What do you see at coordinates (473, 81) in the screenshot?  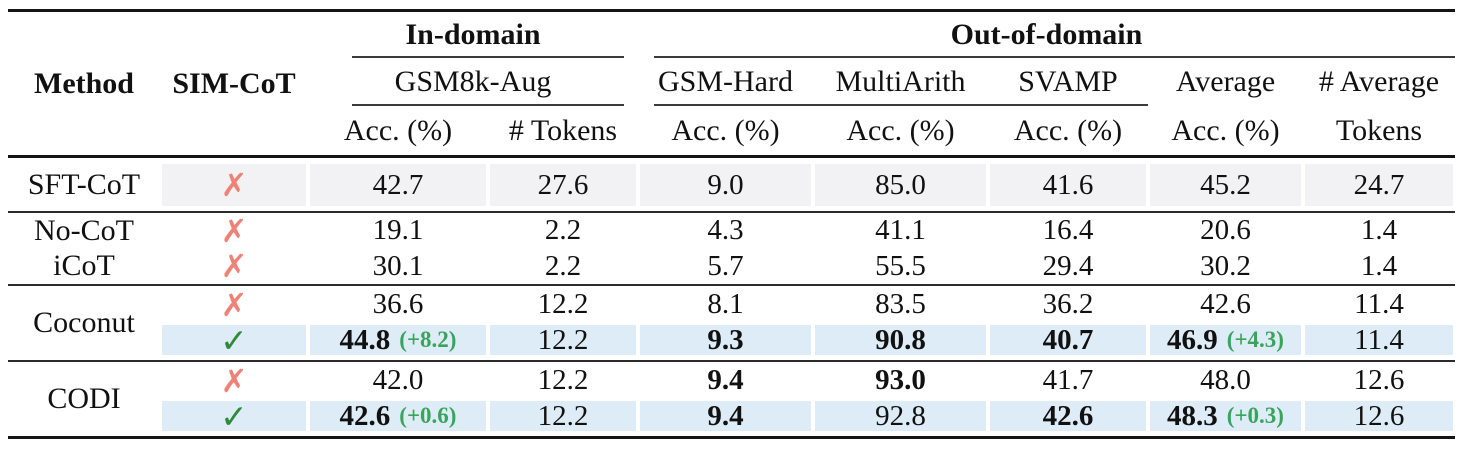 I see `dataset-header-gsm8k-aug: GSM8k-Aug` at bounding box center [473, 81].